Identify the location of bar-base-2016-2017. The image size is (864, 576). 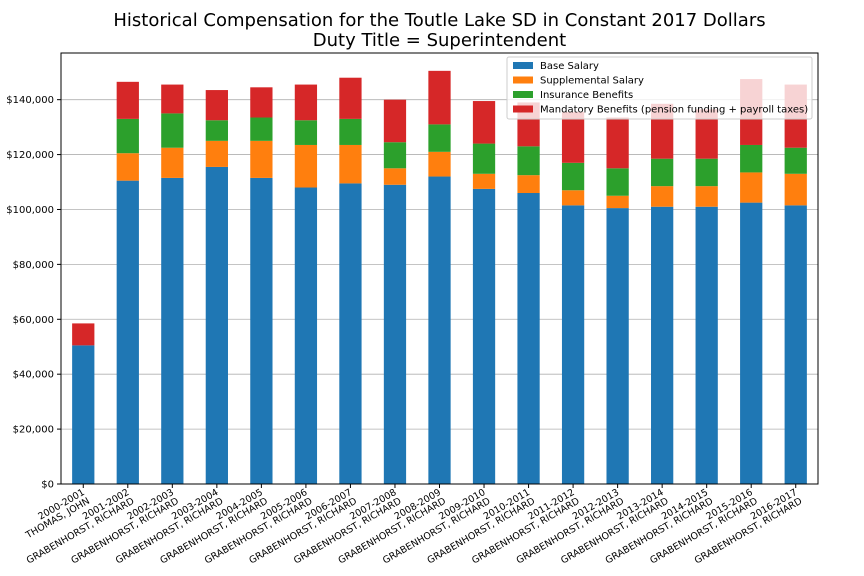
(795, 345).